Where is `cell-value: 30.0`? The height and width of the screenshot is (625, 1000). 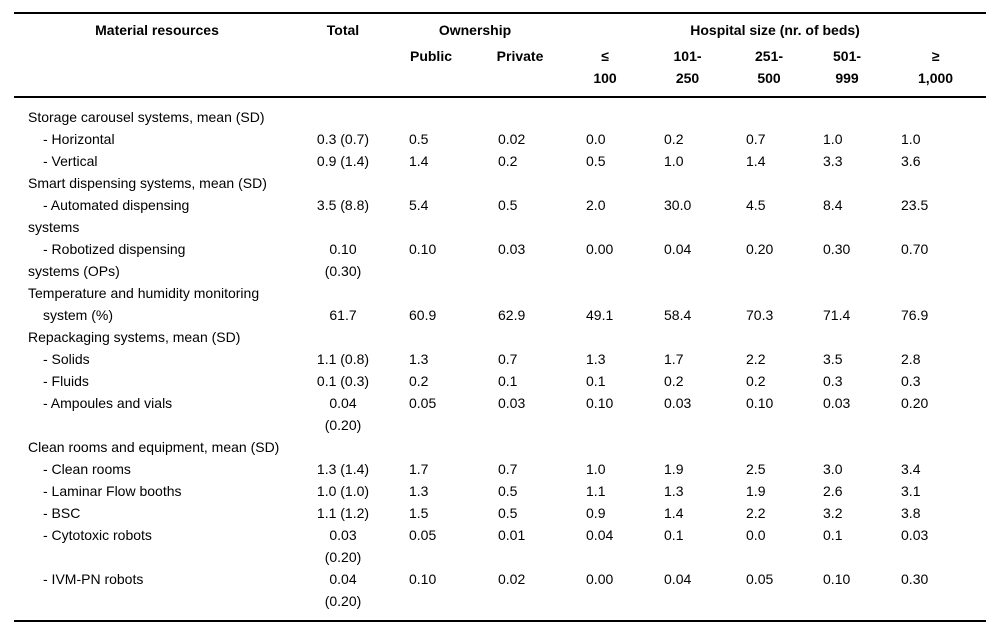 cell-value: 30.0 is located at coordinates (678, 205).